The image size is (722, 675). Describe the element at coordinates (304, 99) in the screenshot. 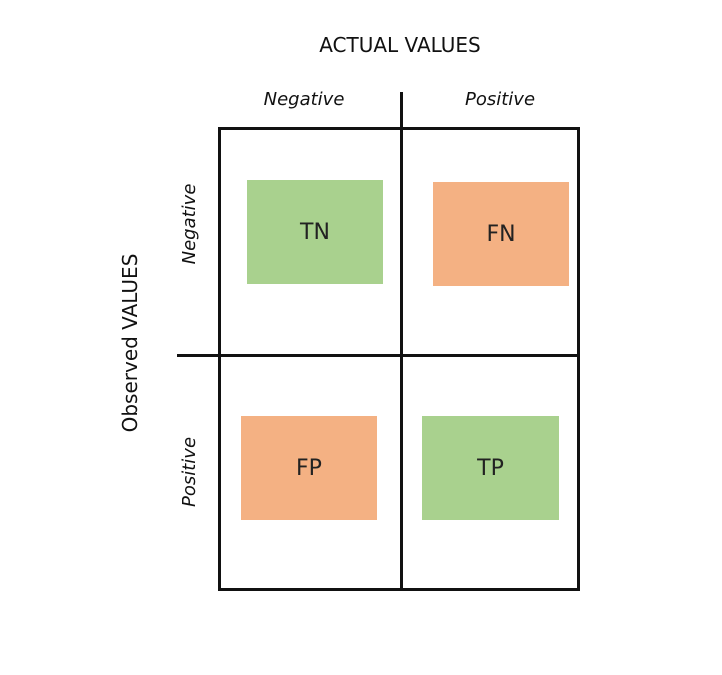

I see `column-label-negative: Negative` at that location.